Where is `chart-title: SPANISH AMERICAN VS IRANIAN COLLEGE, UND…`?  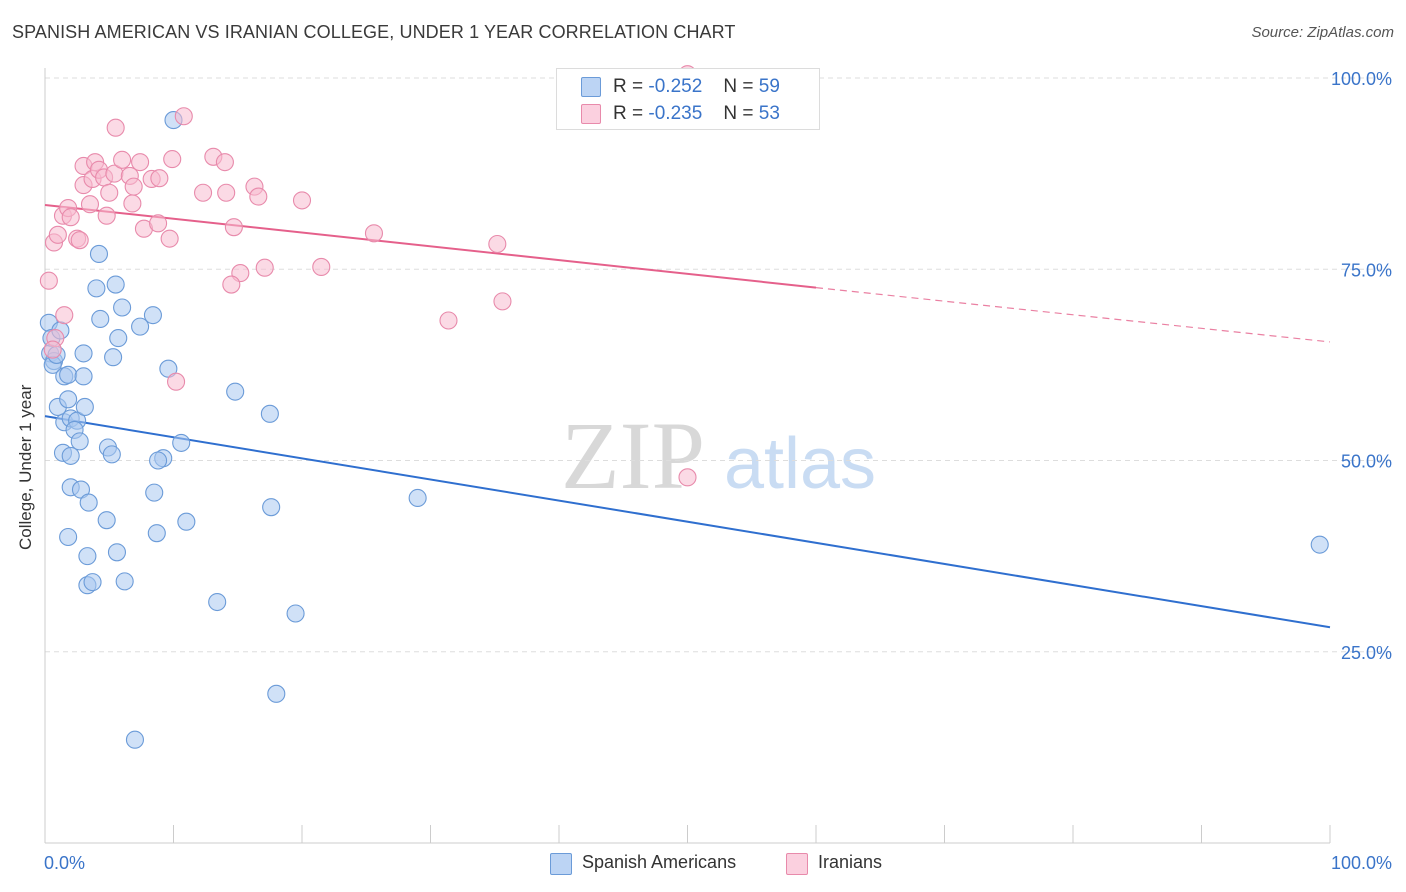
chart-title: SPANISH AMERICAN VS IRANIAN COLLEGE, UND… is located at coordinates (374, 32).